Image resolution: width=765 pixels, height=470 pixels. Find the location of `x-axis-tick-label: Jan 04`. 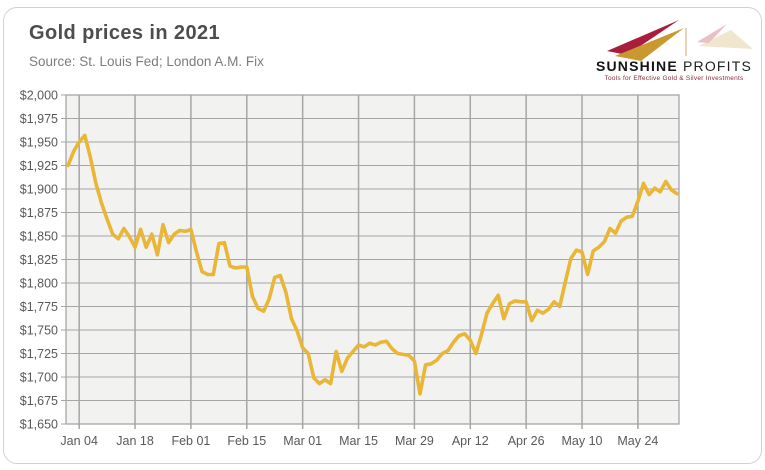

x-axis-tick-label: Jan 04 is located at coordinates (79, 441).